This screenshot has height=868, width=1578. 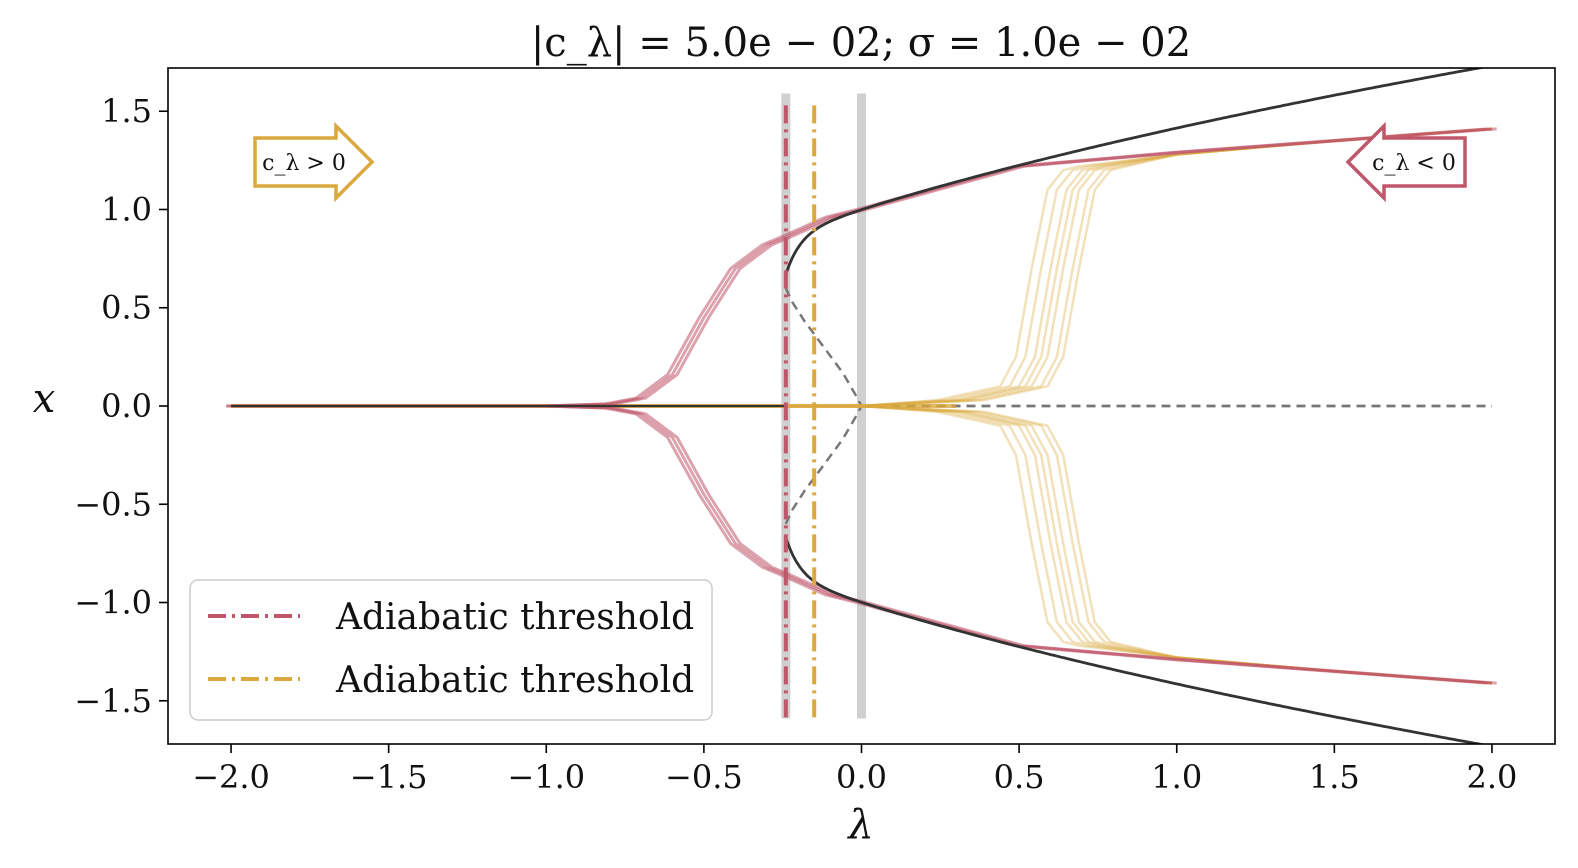 I want to click on y-tick-label: −1.0, so click(x=113, y=603).